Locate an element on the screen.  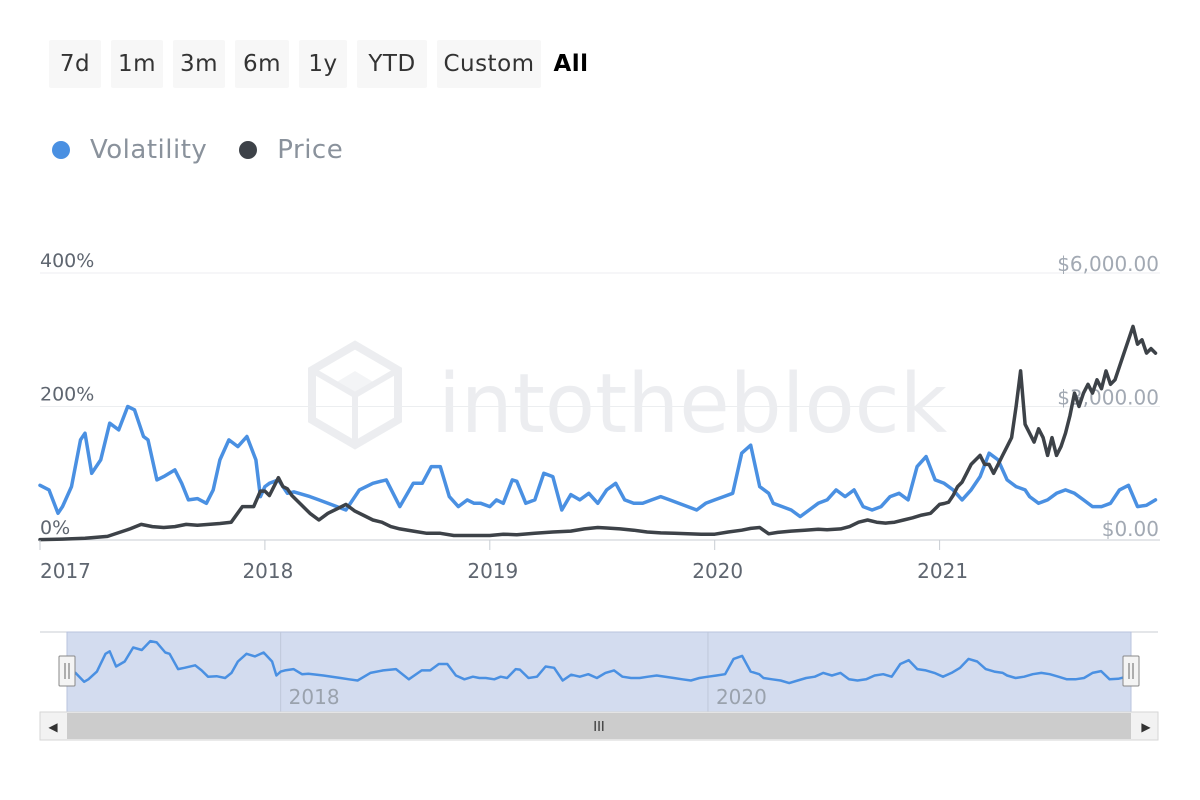
range-button-custom: Custom is located at coordinates (489, 64).